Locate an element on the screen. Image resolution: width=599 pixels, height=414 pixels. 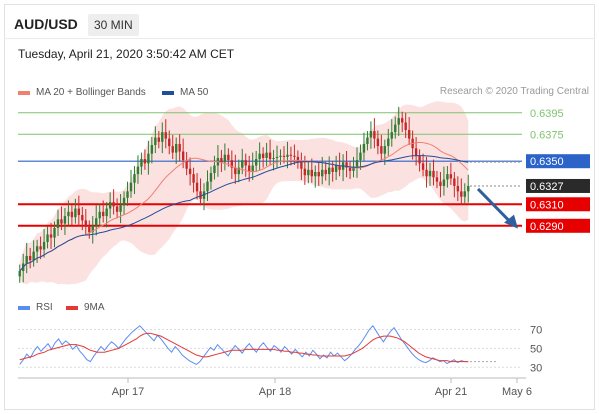
forecast-arrow is located at coordinates (495, 206).